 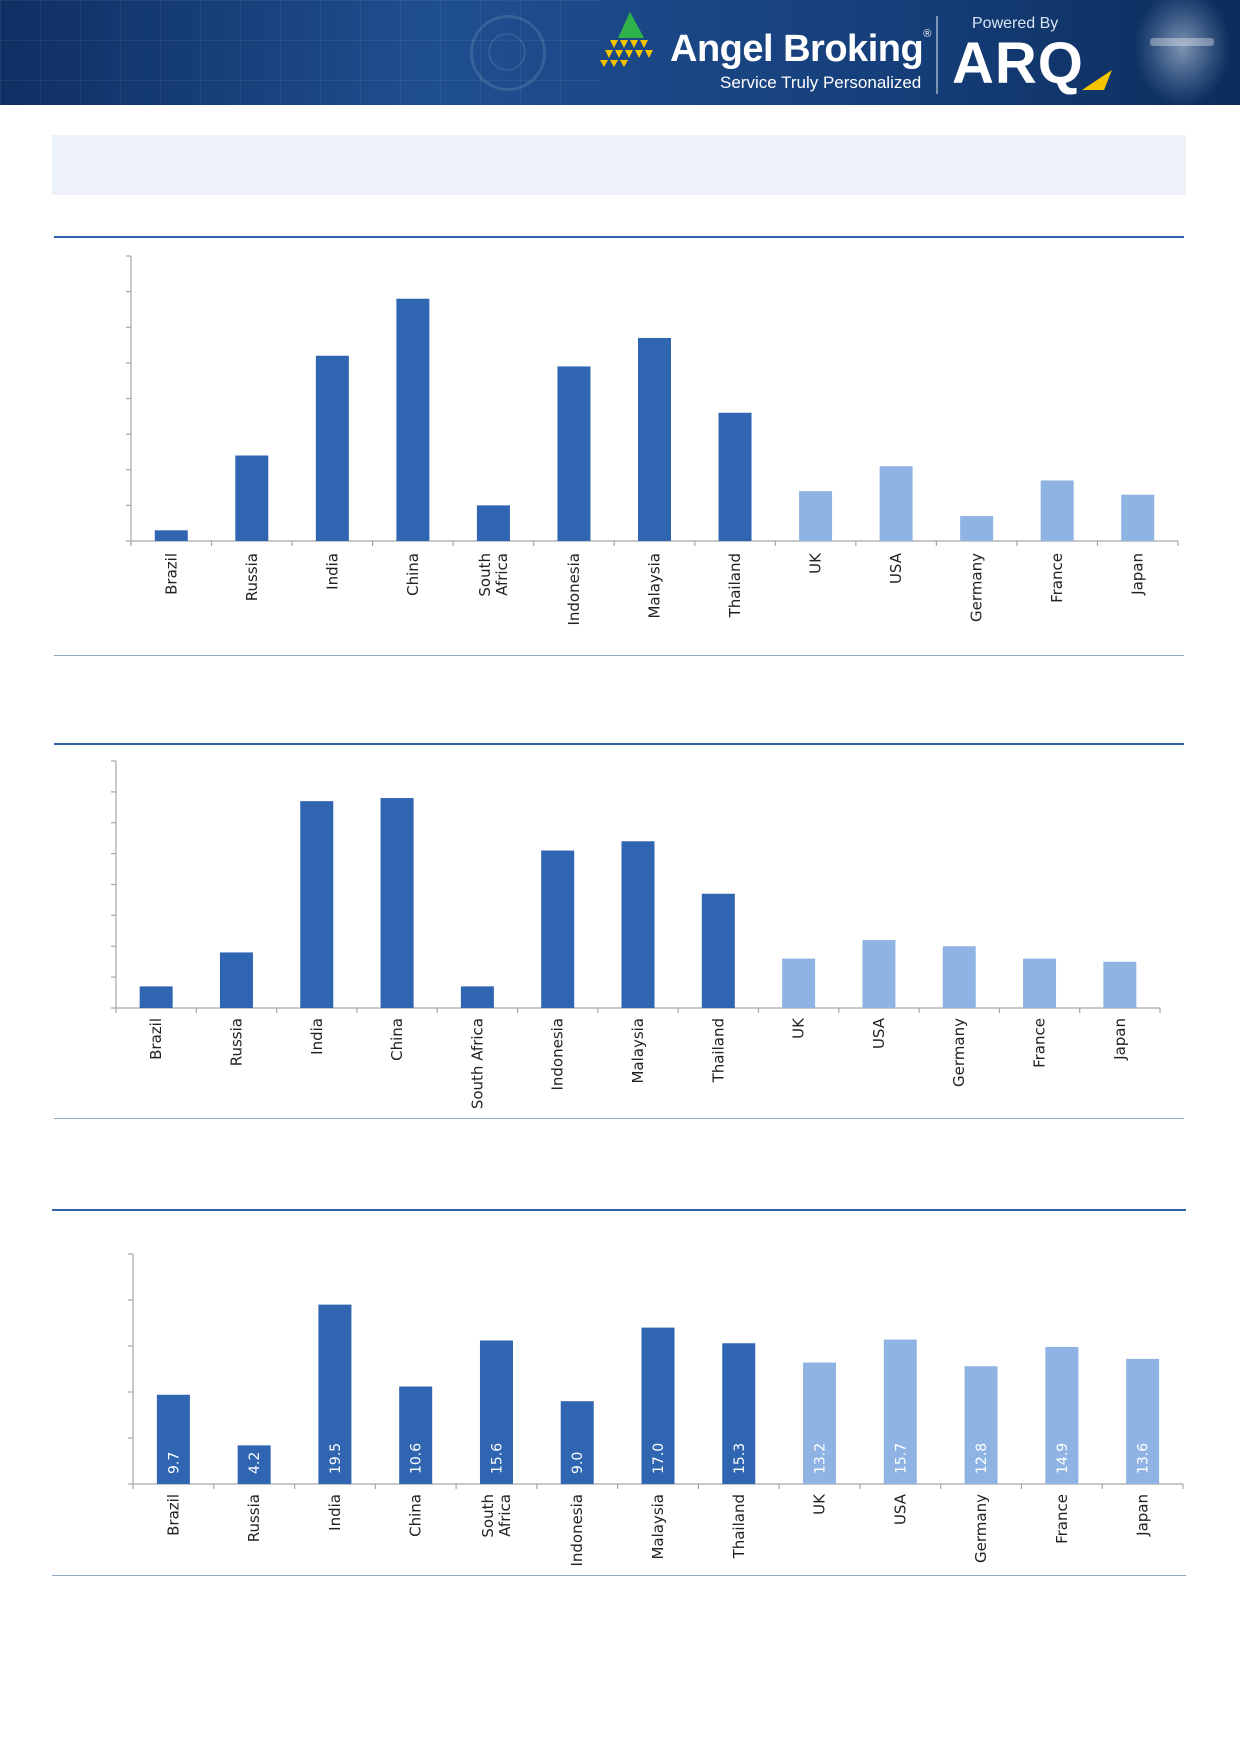 I want to click on chart-3-bar-china, so click(x=416, y=1435).